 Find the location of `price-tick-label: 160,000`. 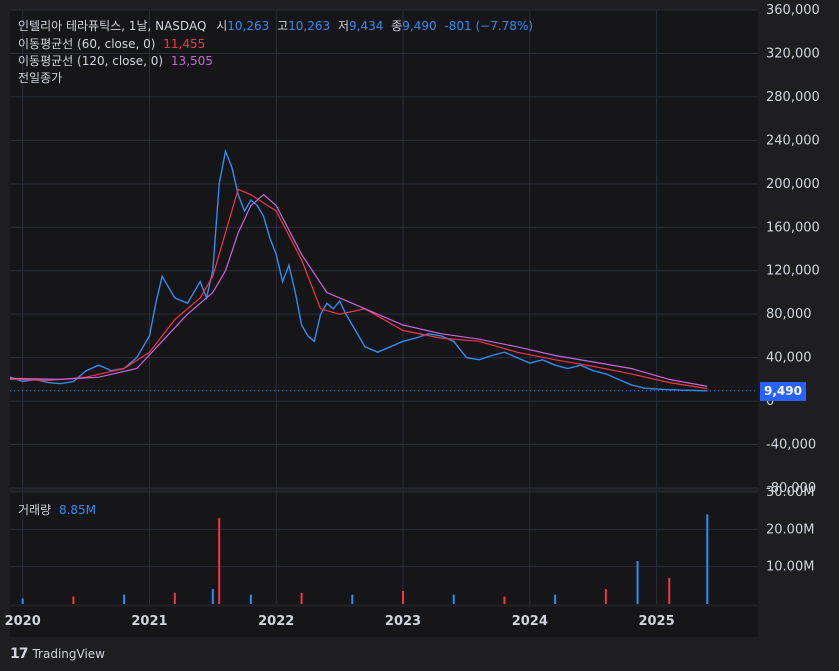

price-tick-label: 160,000 is located at coordinates (793, 227).